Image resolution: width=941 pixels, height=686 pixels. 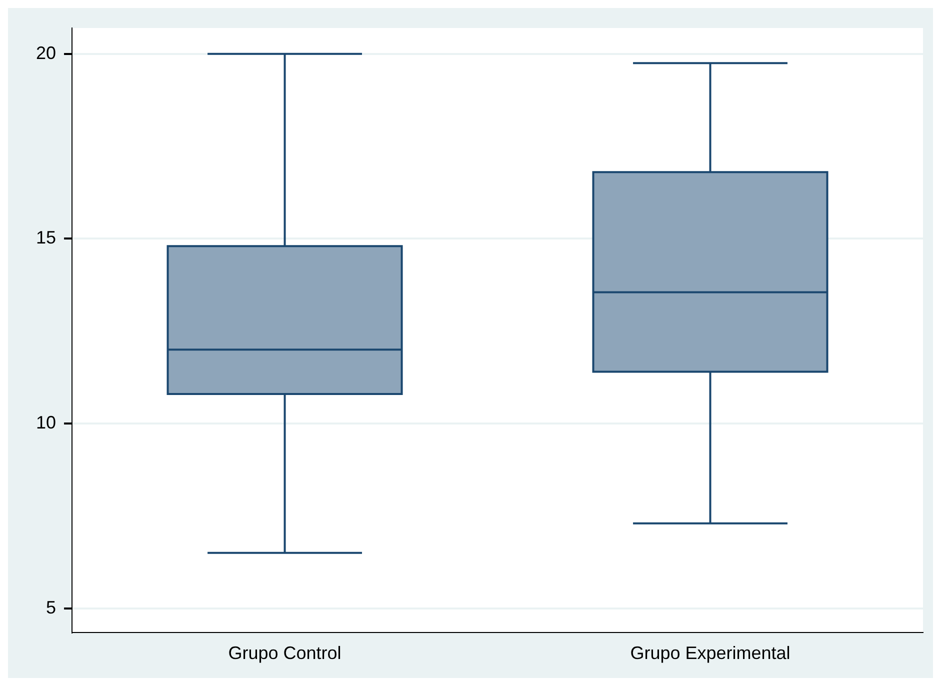 What do you see at coordinates (46, 422) in the screenshot?
I see `y-tick-label: 10` at bounding box center [46, 422].